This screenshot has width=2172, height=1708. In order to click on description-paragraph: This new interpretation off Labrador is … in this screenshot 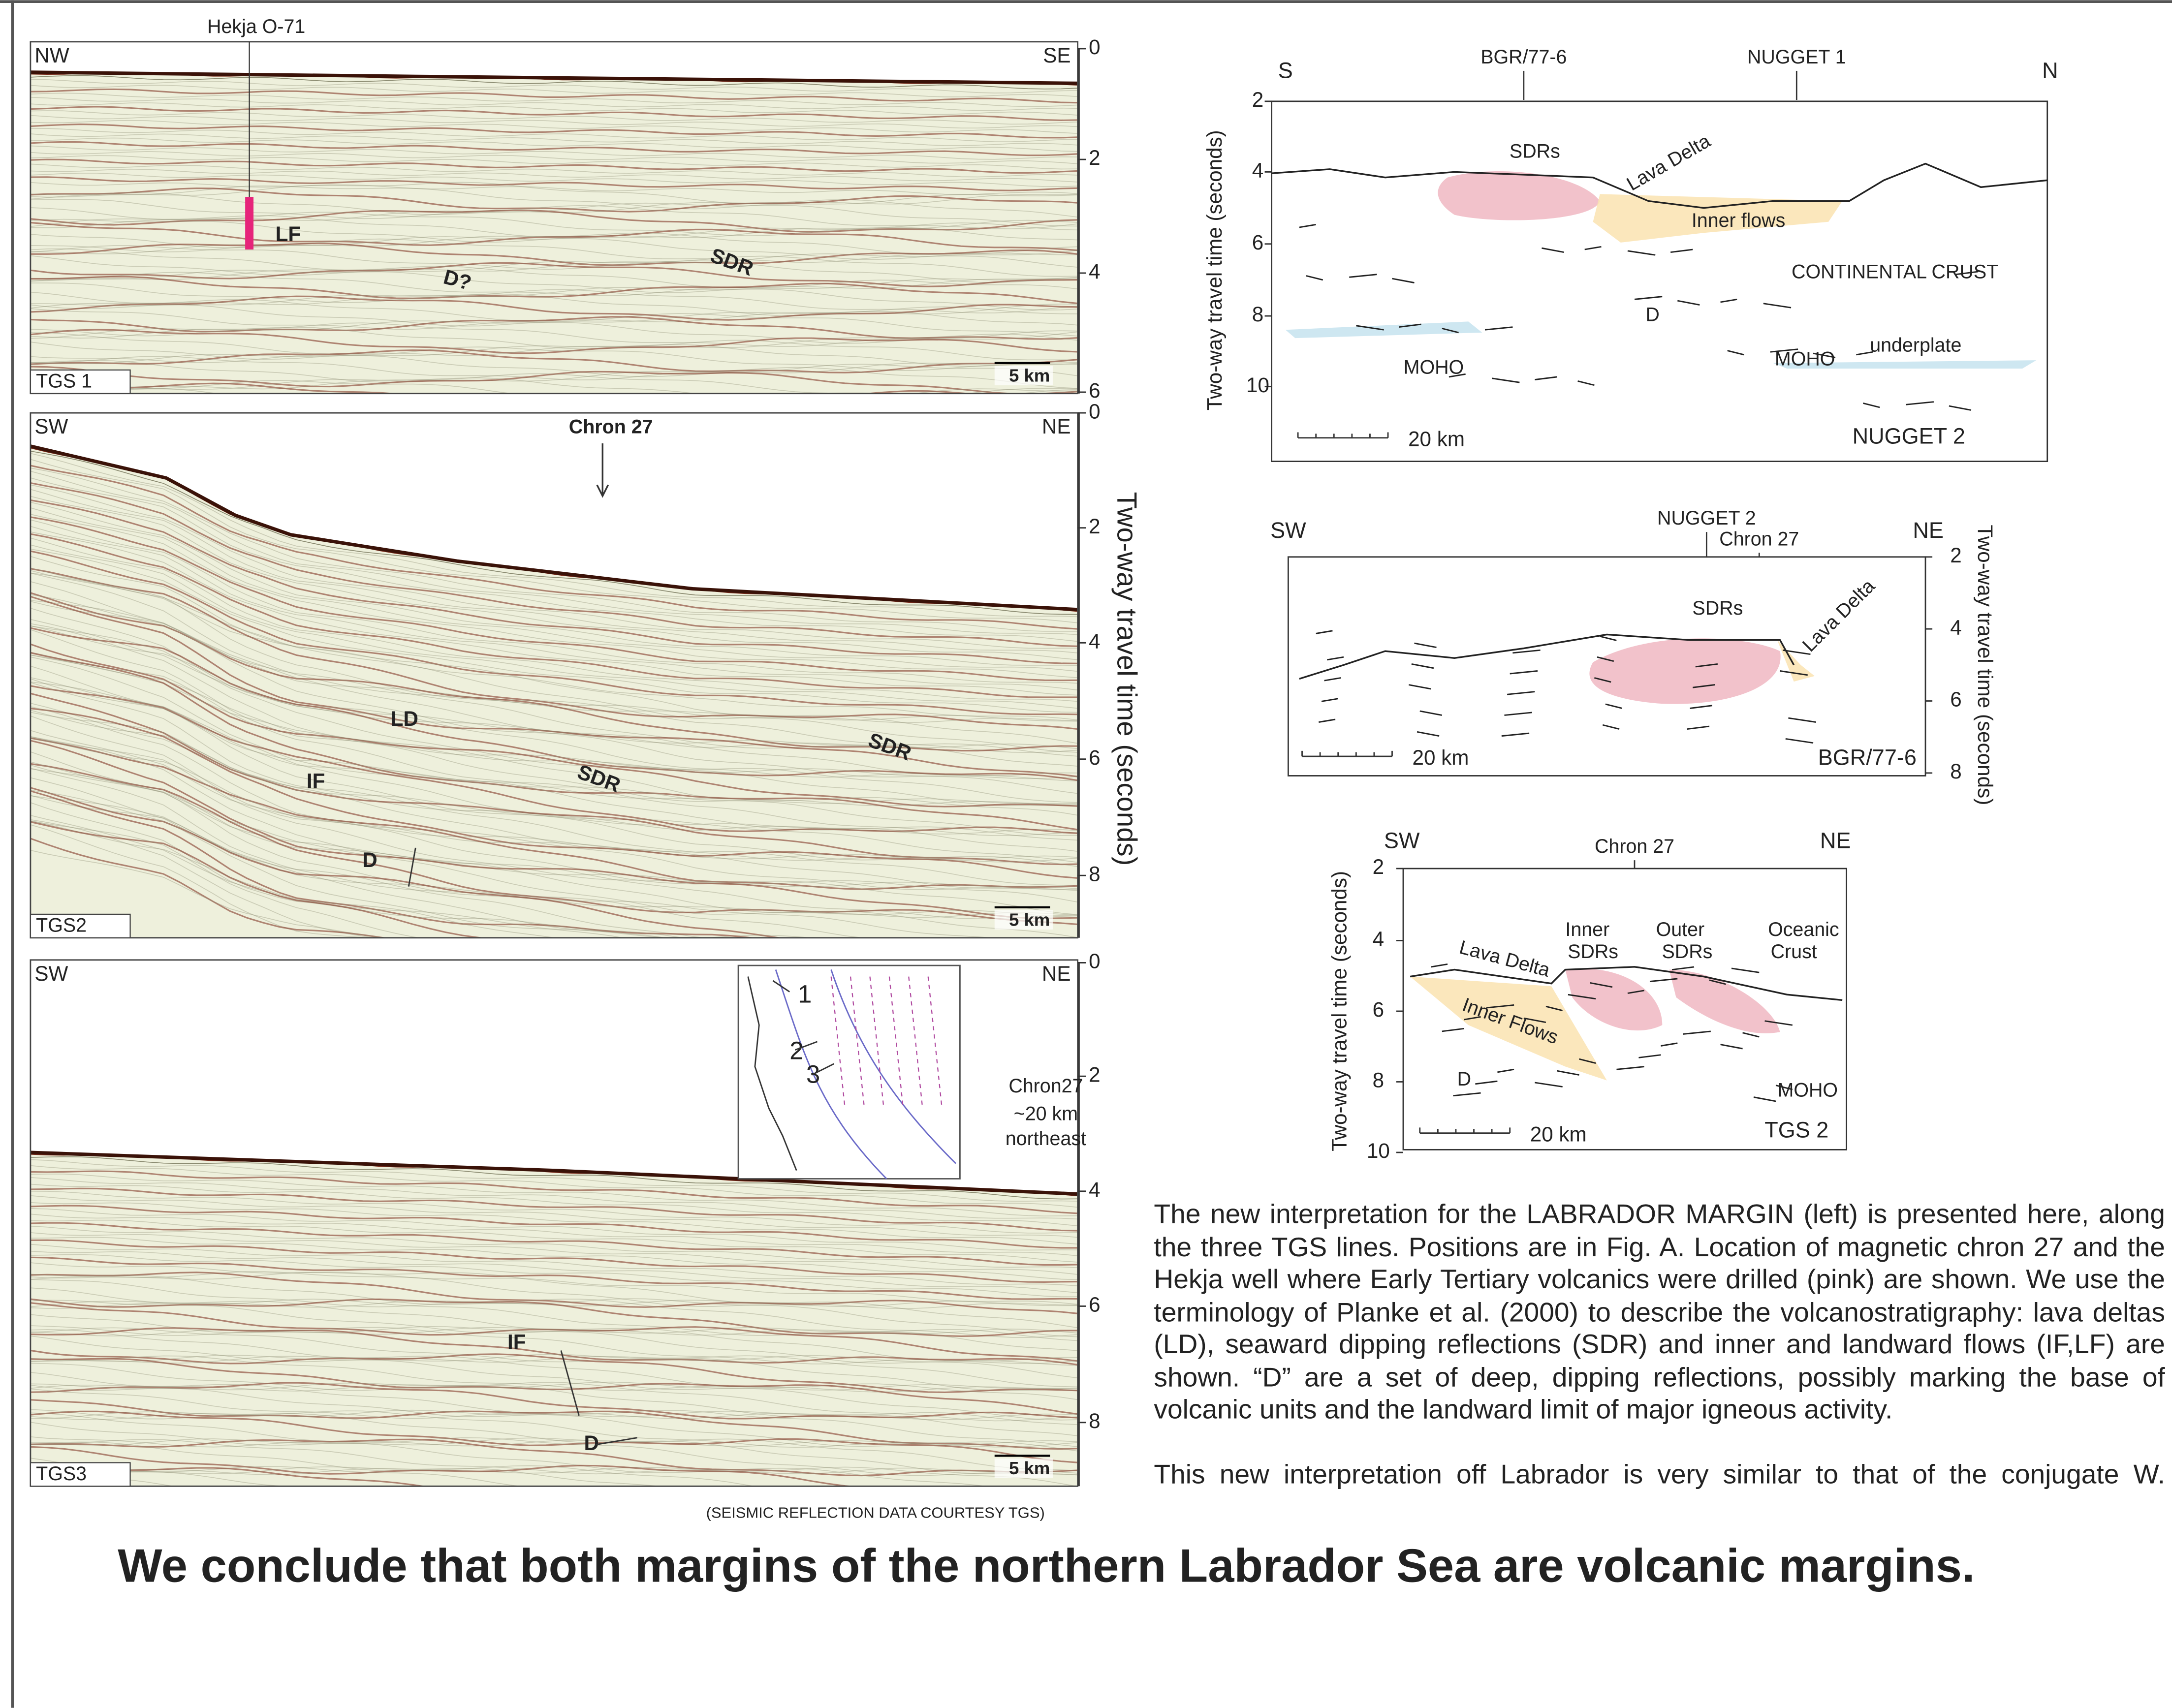, I will do `click(1659, 1474)`.